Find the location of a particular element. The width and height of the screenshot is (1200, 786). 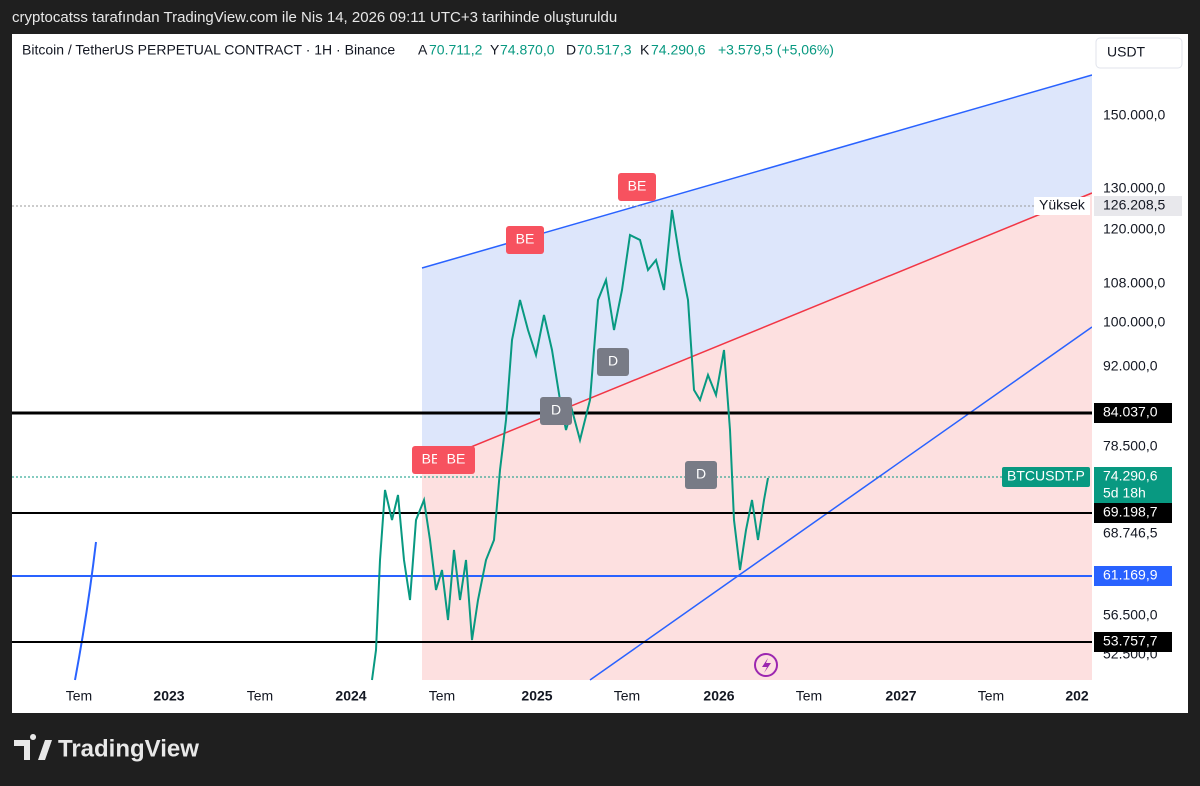

price-axis is located at coordinates (1140, 373).